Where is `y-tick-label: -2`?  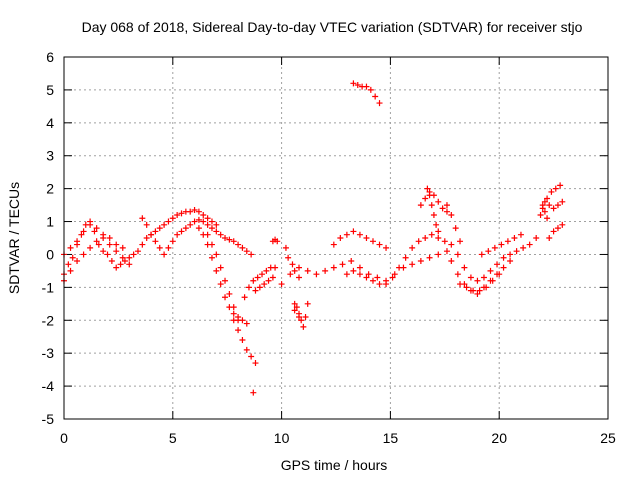 y-tick-label: -2 is located at coordinates (48, 320).